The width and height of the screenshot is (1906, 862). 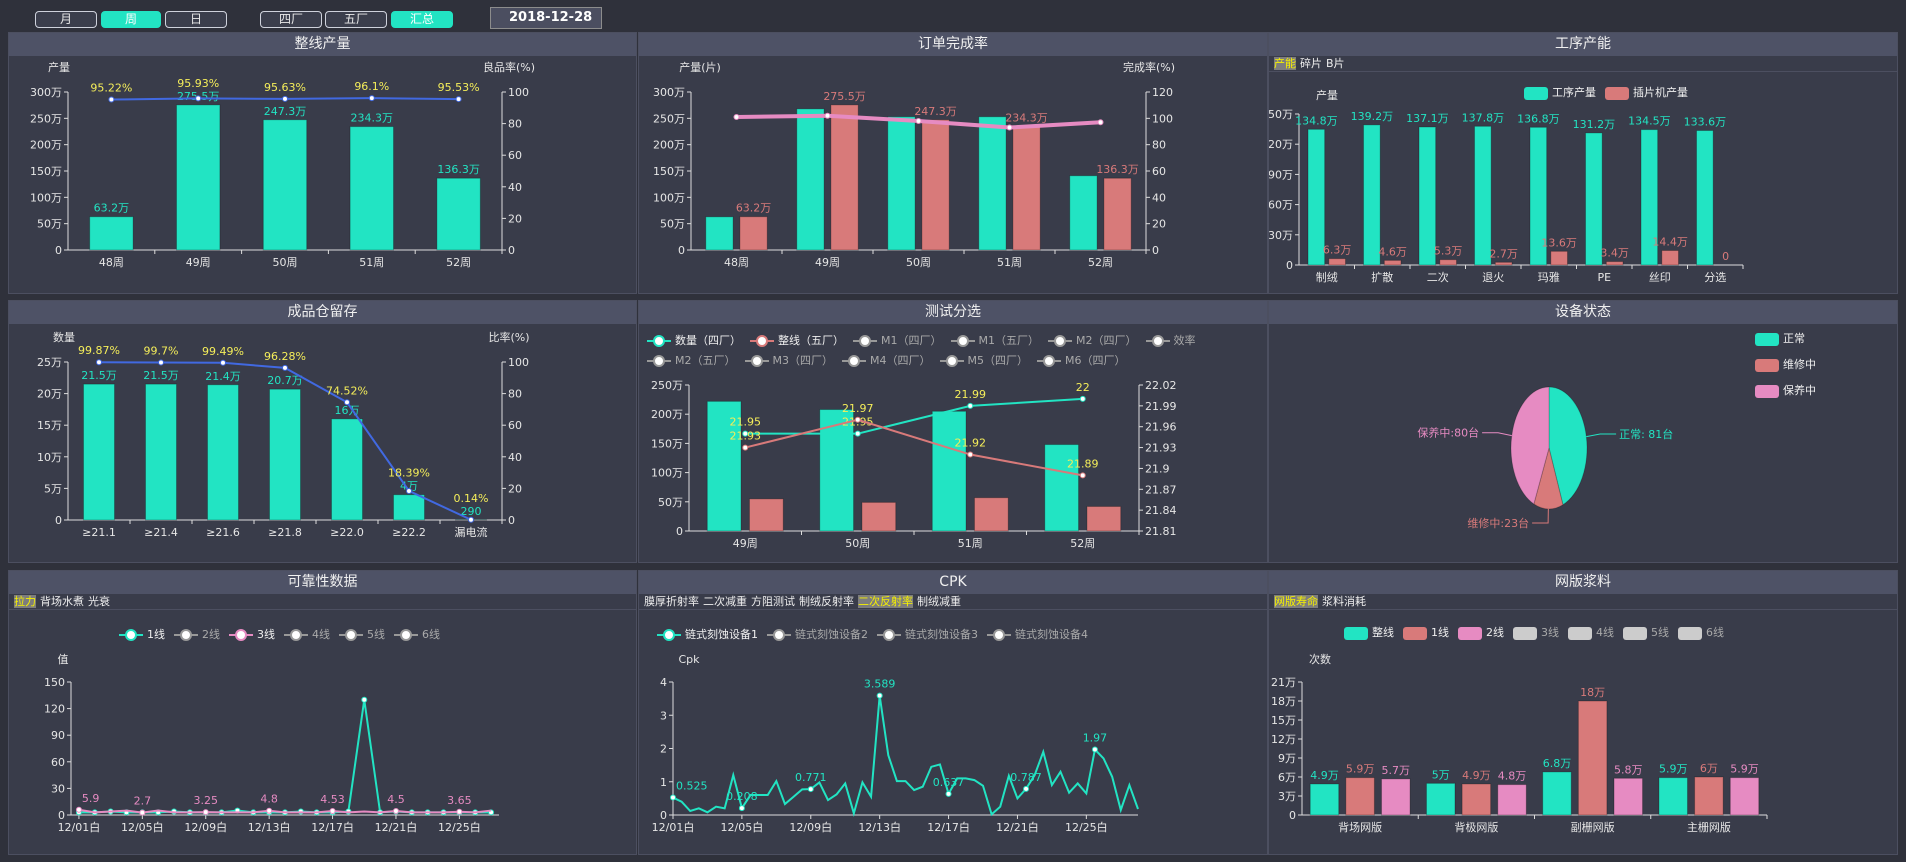 I want to click on factory-4-button: 四厂, so click(x=291, y=19).